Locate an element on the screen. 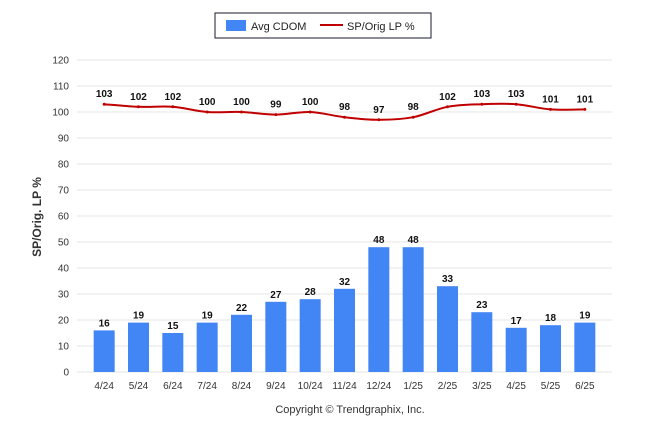  x-tick-label: 11/24 is located at coordinates (344, 386).